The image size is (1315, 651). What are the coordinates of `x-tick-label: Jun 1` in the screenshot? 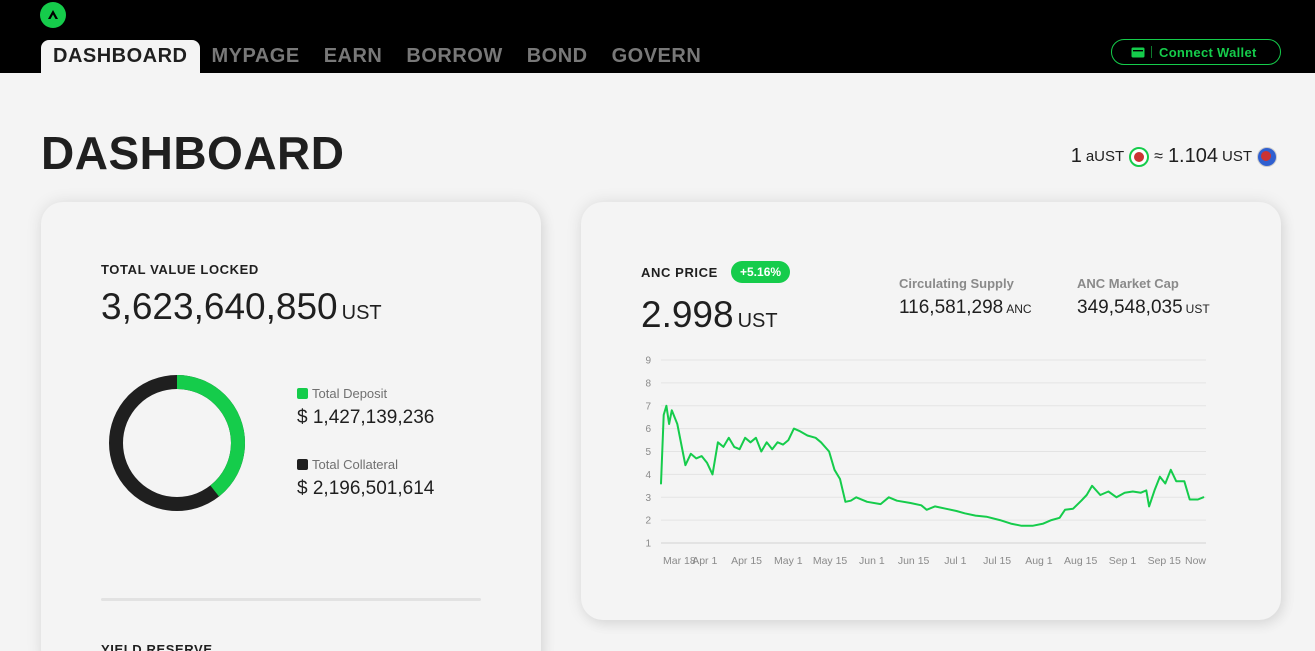 It's located at (872, 561).